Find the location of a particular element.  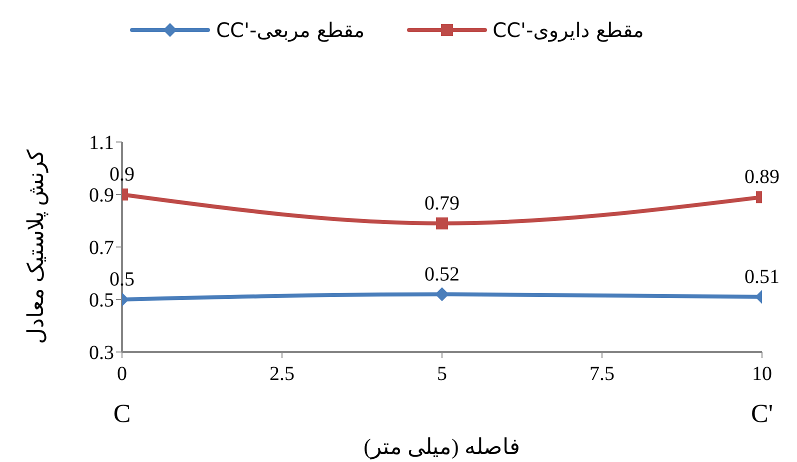

y-tick-label: 1.1 is located at coordinates (101, 143).